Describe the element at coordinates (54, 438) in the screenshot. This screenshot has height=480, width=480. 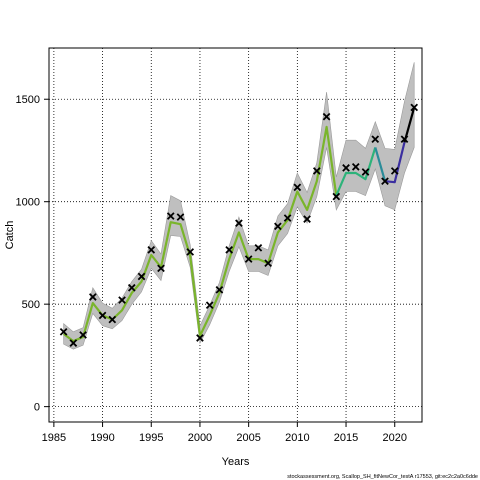
I see `x-tick-label: 1985` at that location.